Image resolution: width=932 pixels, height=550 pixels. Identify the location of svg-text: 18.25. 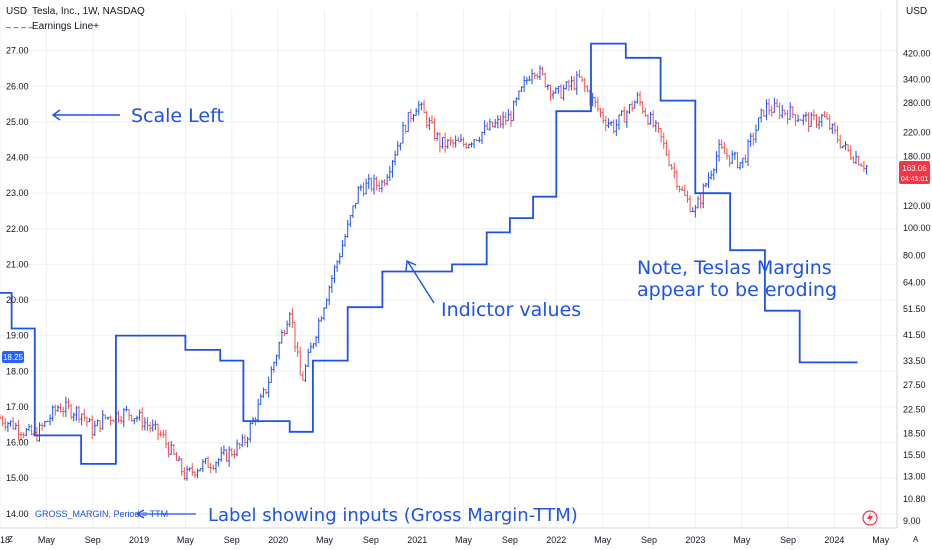
(13, 357).